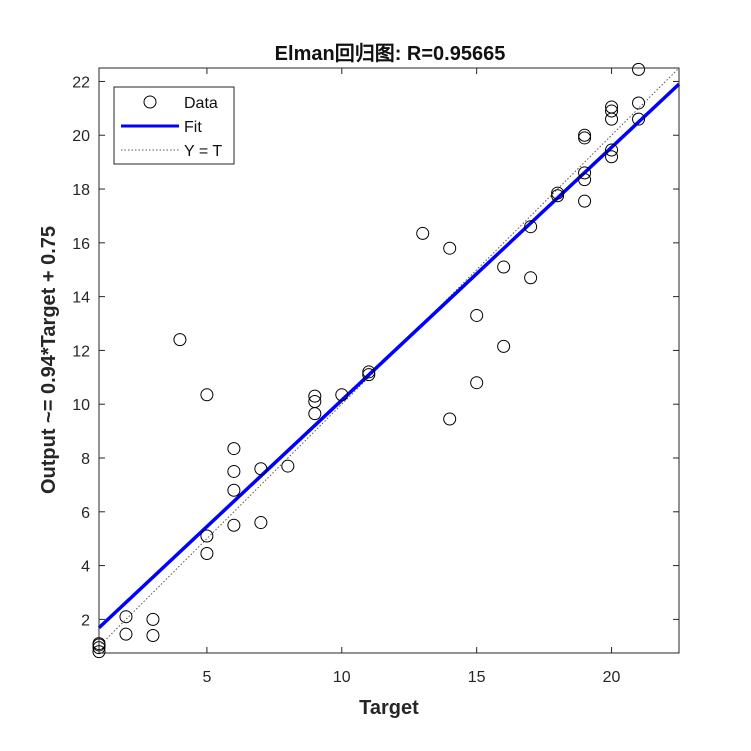 The width and height of the screenshot is (751, 751). Describe the element at coordinates (612, 677) in the screenshot. I see `x-tick-label: 20` at that location.